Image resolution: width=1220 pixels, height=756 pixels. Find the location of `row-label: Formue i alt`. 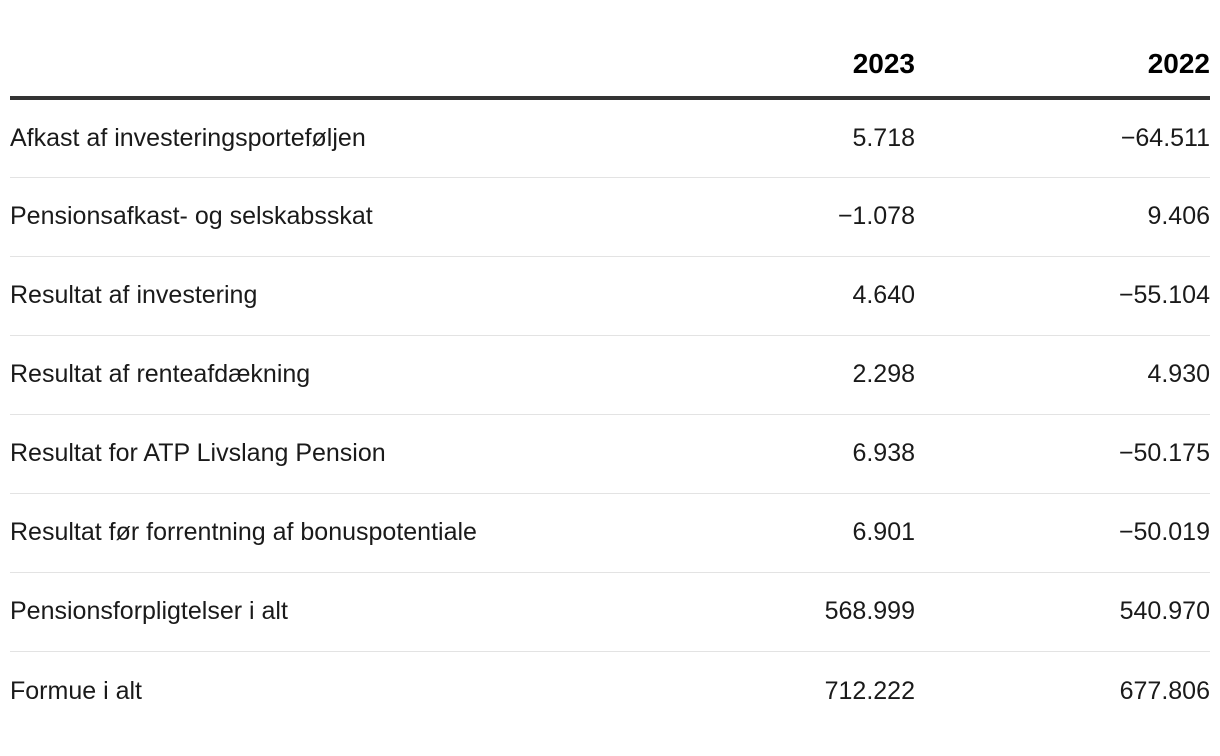

row-label: Formue i alt is located at coordinates (76, 690).